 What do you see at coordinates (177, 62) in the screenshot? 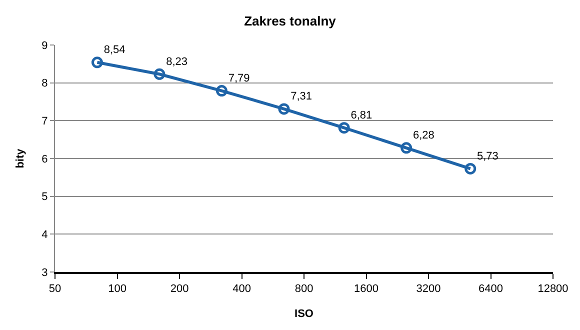
I see `data-label: 8,23` at bounding box center [177, 62].